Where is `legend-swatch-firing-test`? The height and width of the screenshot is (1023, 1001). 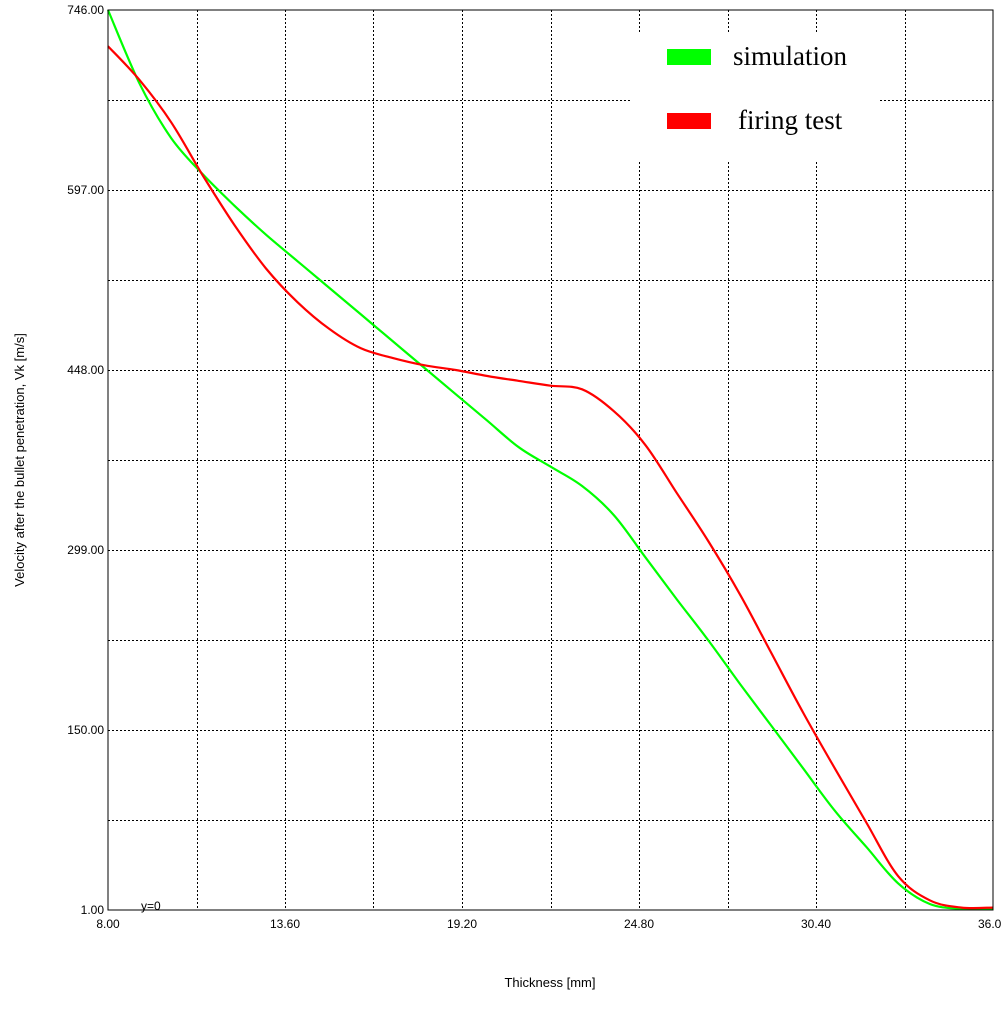
legend-swatch-firing-test is located at coordinates (689, 121).